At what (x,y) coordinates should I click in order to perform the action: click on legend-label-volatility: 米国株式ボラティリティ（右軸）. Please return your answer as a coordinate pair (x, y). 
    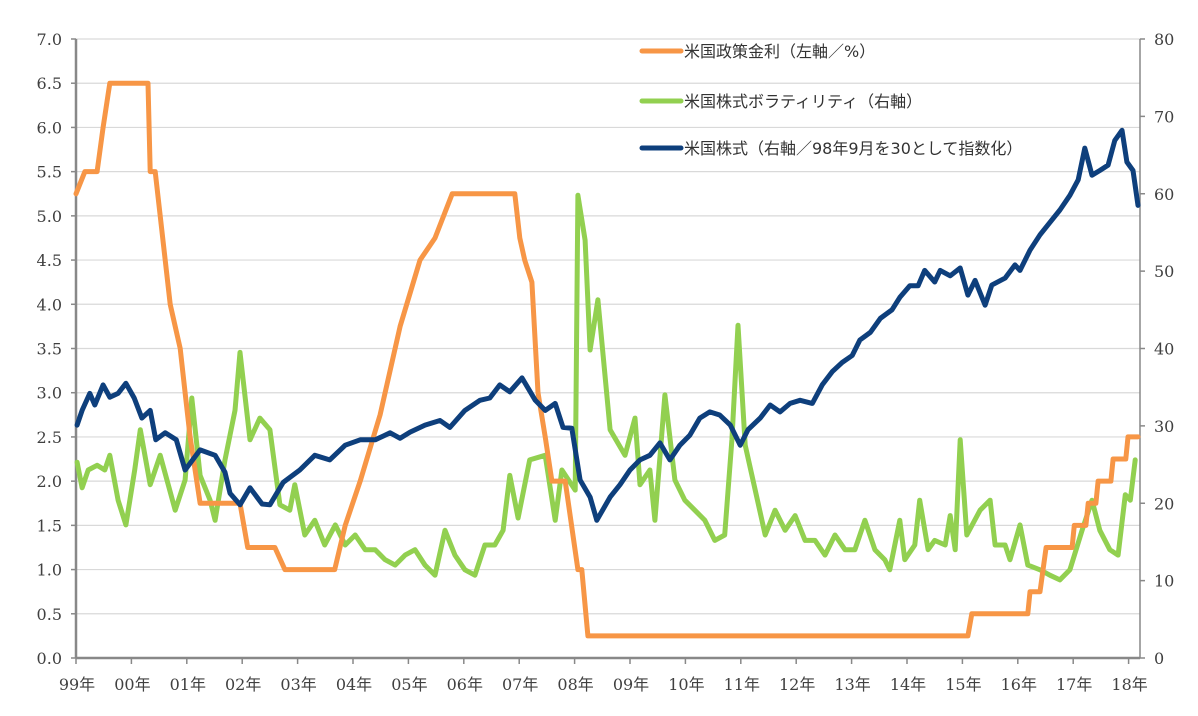
    Looking at the image, I should click on (803, 101).